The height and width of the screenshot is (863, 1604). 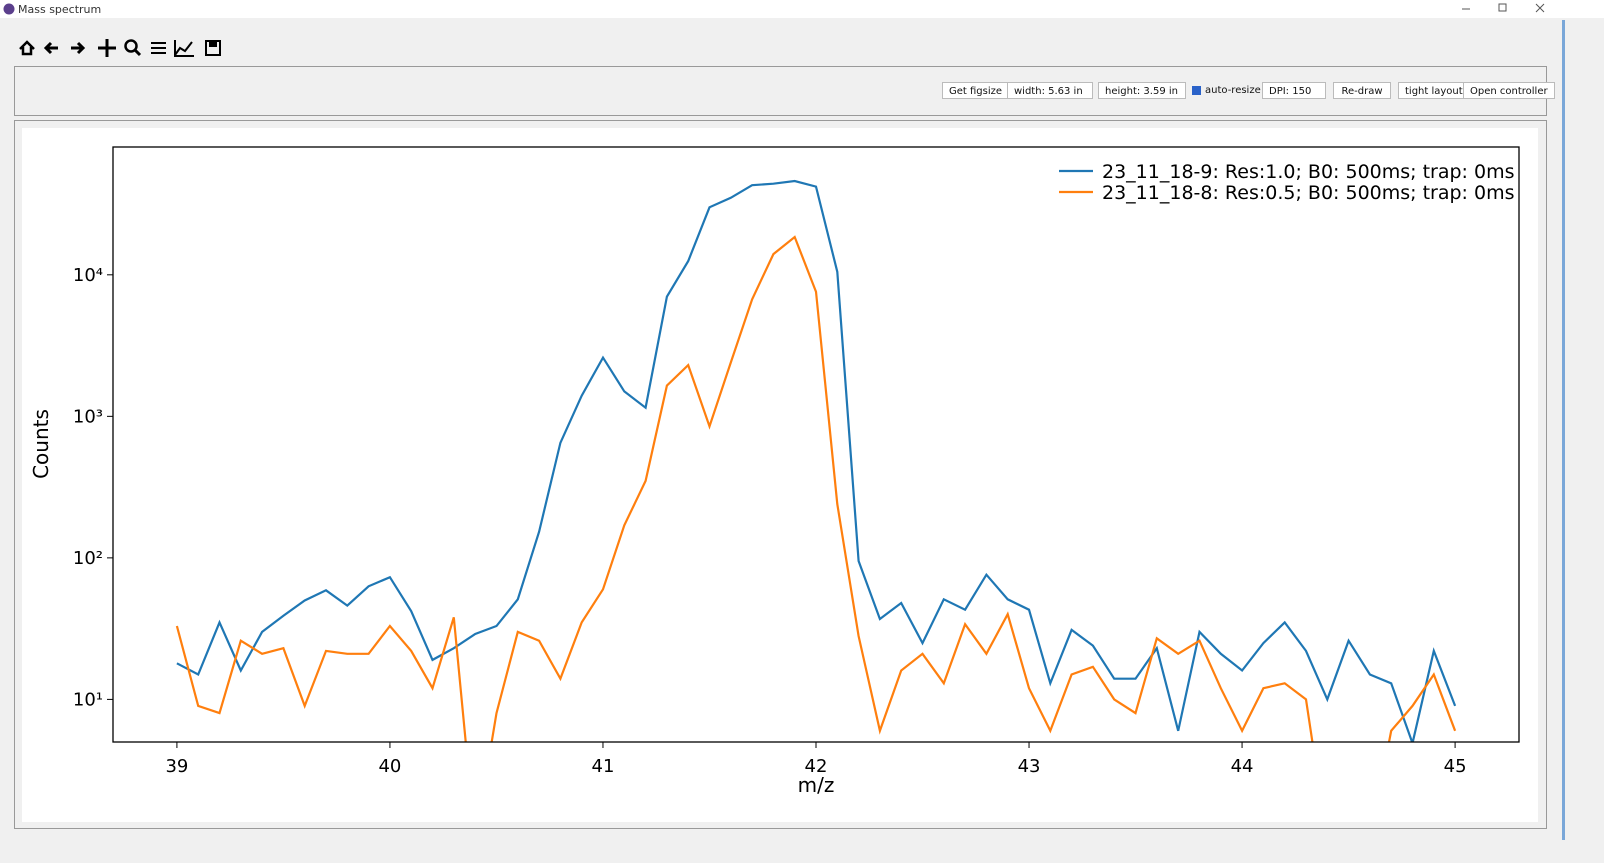 What do you see at coordinates (41, 444) in the screenshot?
I see `y-axis-label: Counts` at bounding box center [41, 444].